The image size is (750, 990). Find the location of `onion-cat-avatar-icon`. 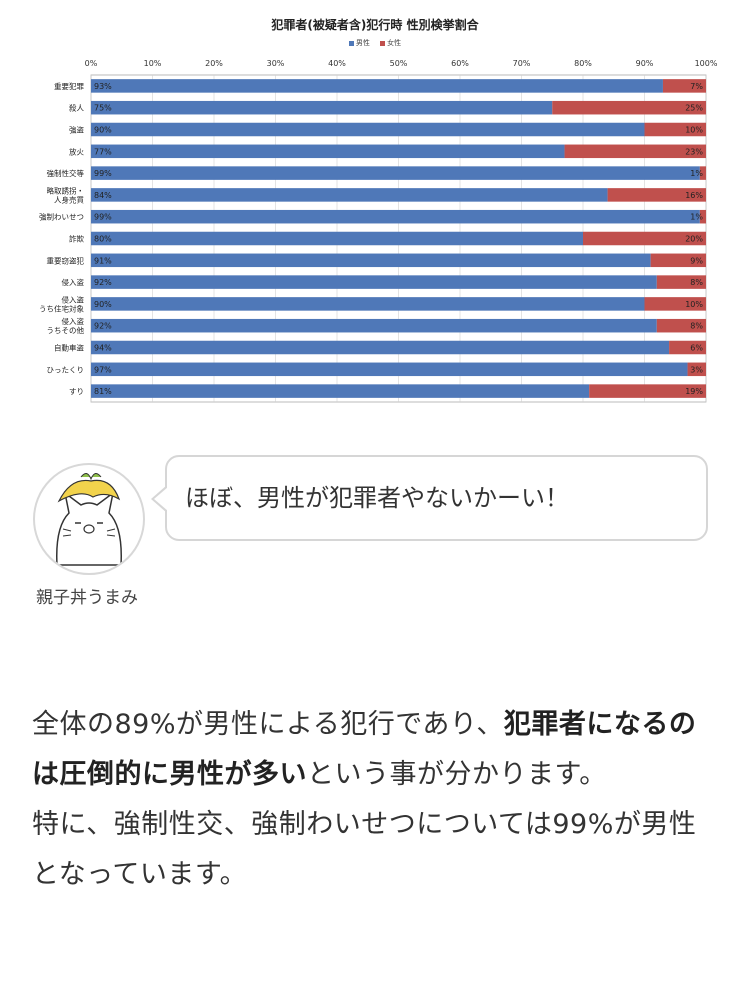

onion-cat-avatar-icon is located at coordinates (89, 519).